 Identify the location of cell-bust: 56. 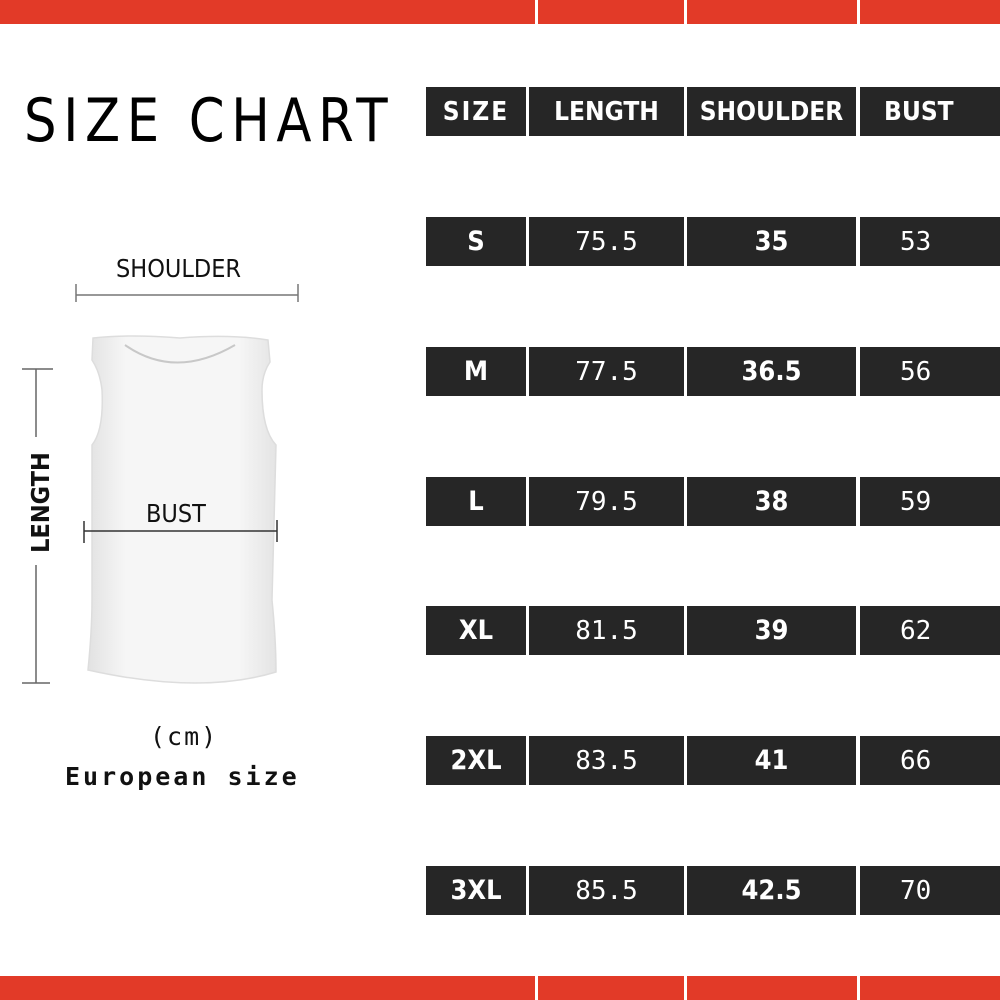
(930, 371).